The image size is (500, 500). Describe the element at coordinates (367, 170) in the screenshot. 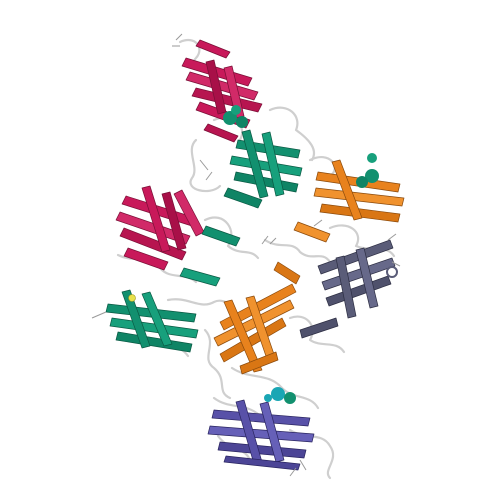

I see `ligand-teal-orange` at that location.